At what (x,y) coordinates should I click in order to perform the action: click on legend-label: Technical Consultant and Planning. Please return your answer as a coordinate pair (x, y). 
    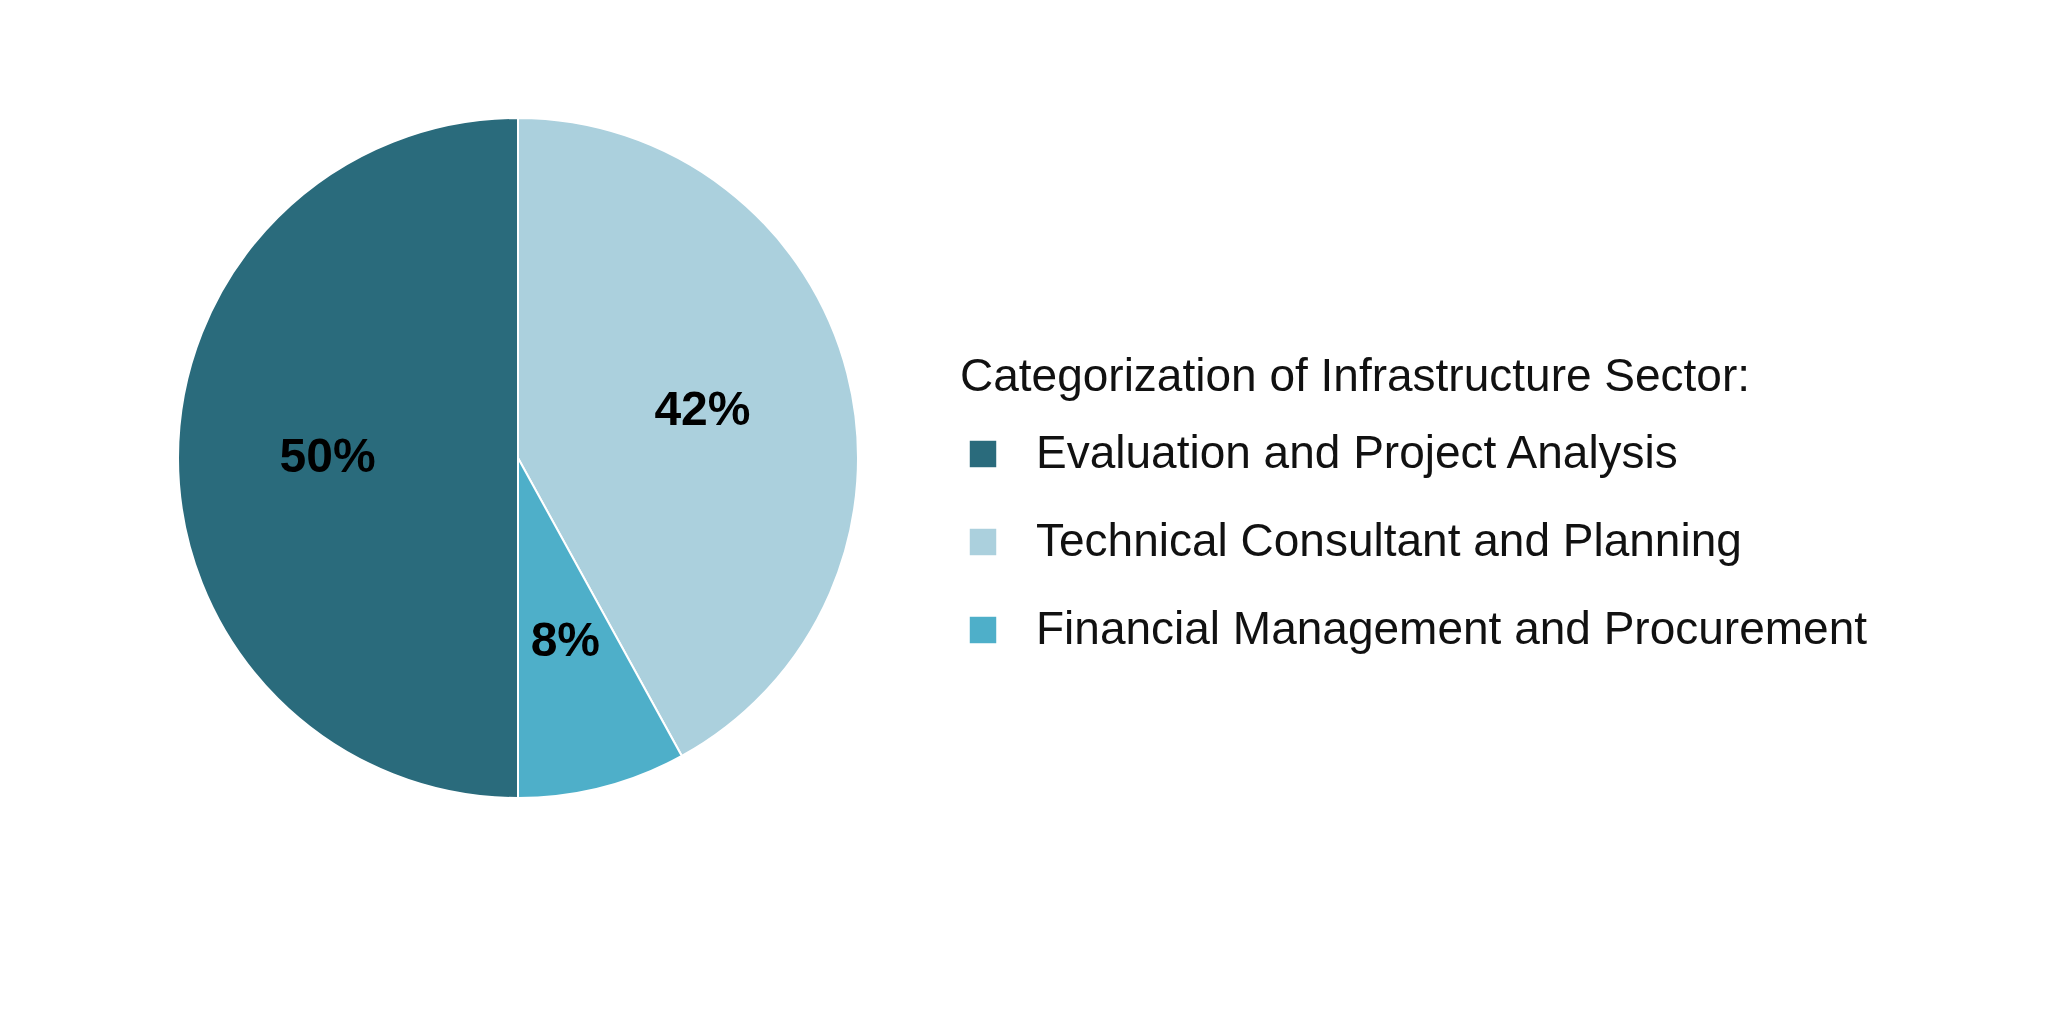
    Looking at the image, I should click on (1389, 540).